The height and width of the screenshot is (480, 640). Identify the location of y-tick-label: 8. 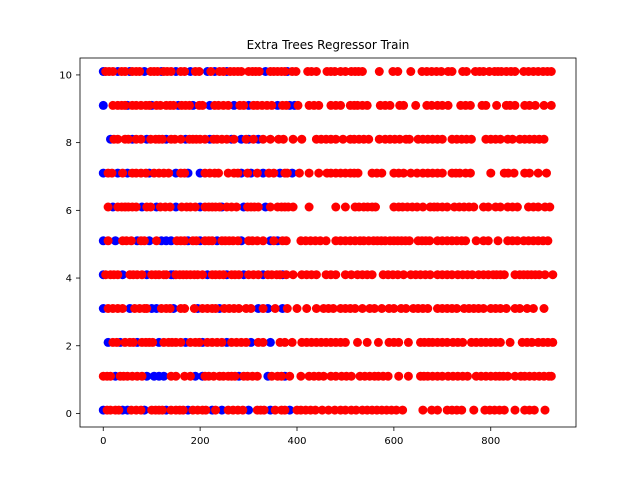
(69, 143).